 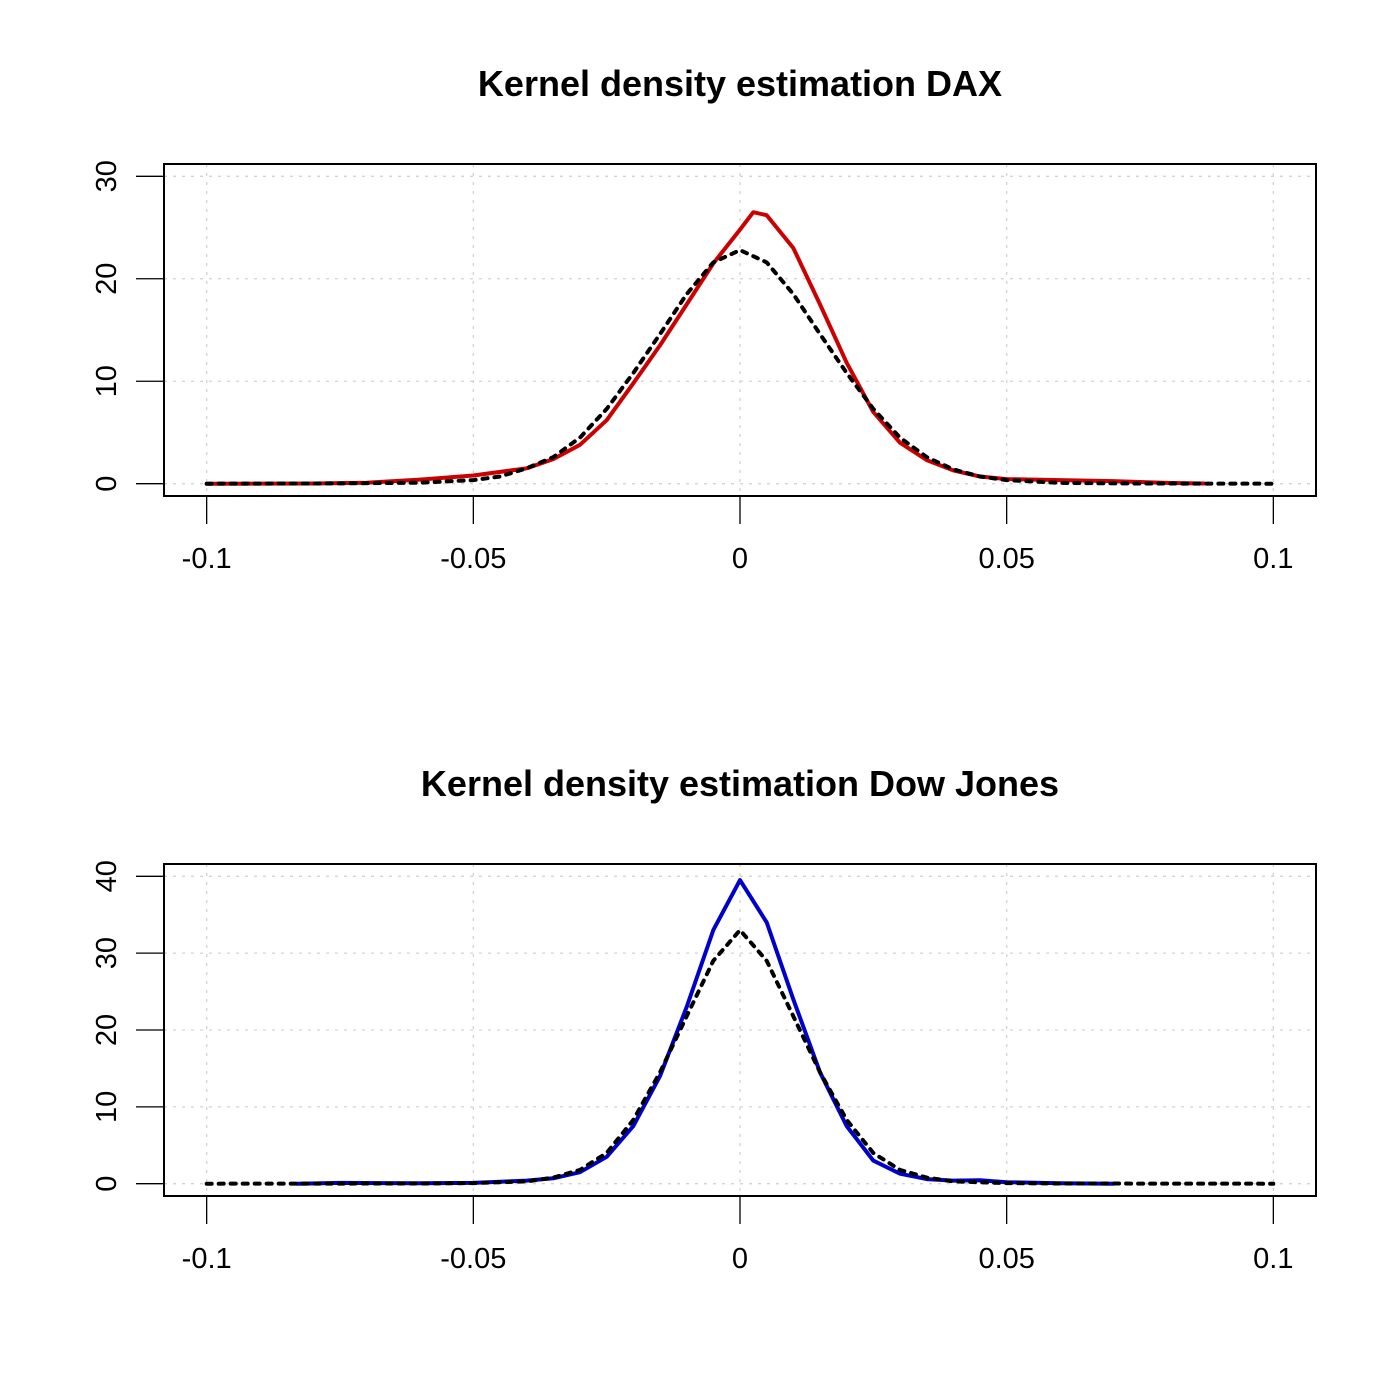 What do you see at coordinates (740, 83) in the screenshot?
I see `chart-title: Kernel density estimation DAX` at bounding box center [740, 83].